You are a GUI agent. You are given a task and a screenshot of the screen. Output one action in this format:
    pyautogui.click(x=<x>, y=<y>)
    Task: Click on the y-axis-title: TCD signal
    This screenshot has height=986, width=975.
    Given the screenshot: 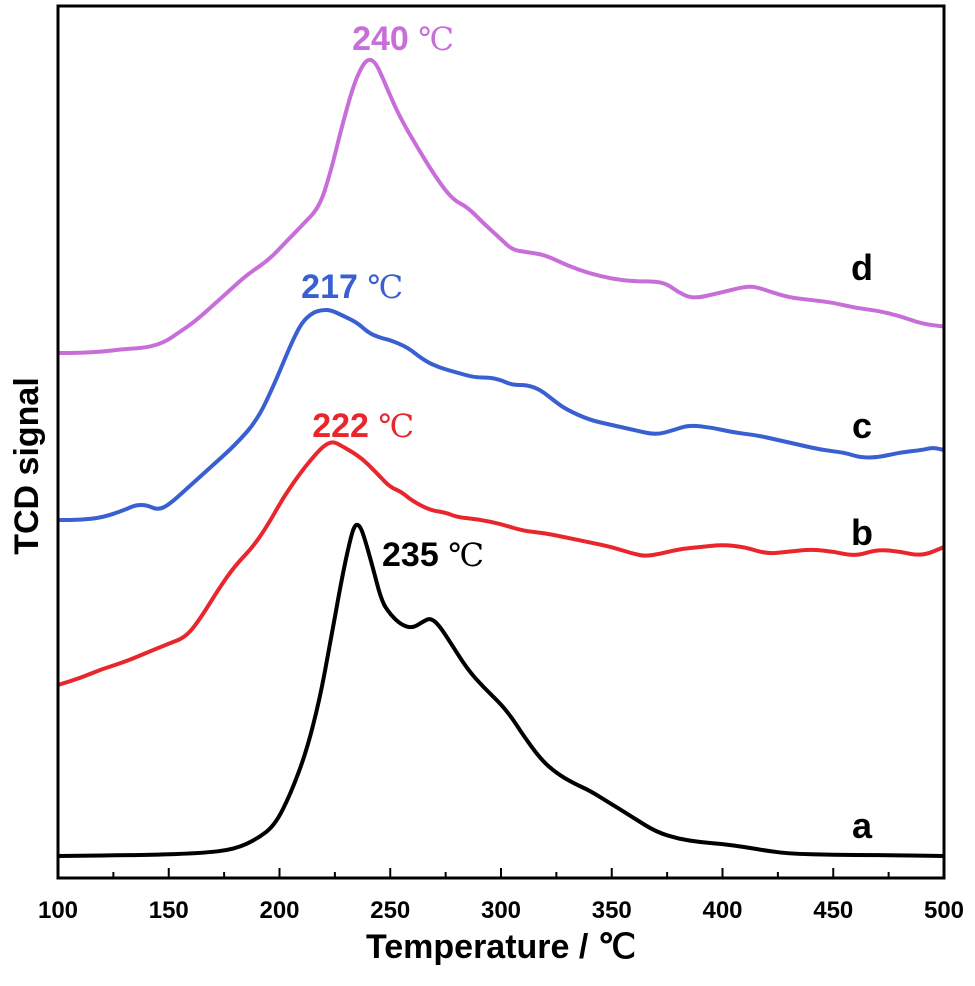 What is the action you would take?
    pyautogui.click(x=27, y=466)
    